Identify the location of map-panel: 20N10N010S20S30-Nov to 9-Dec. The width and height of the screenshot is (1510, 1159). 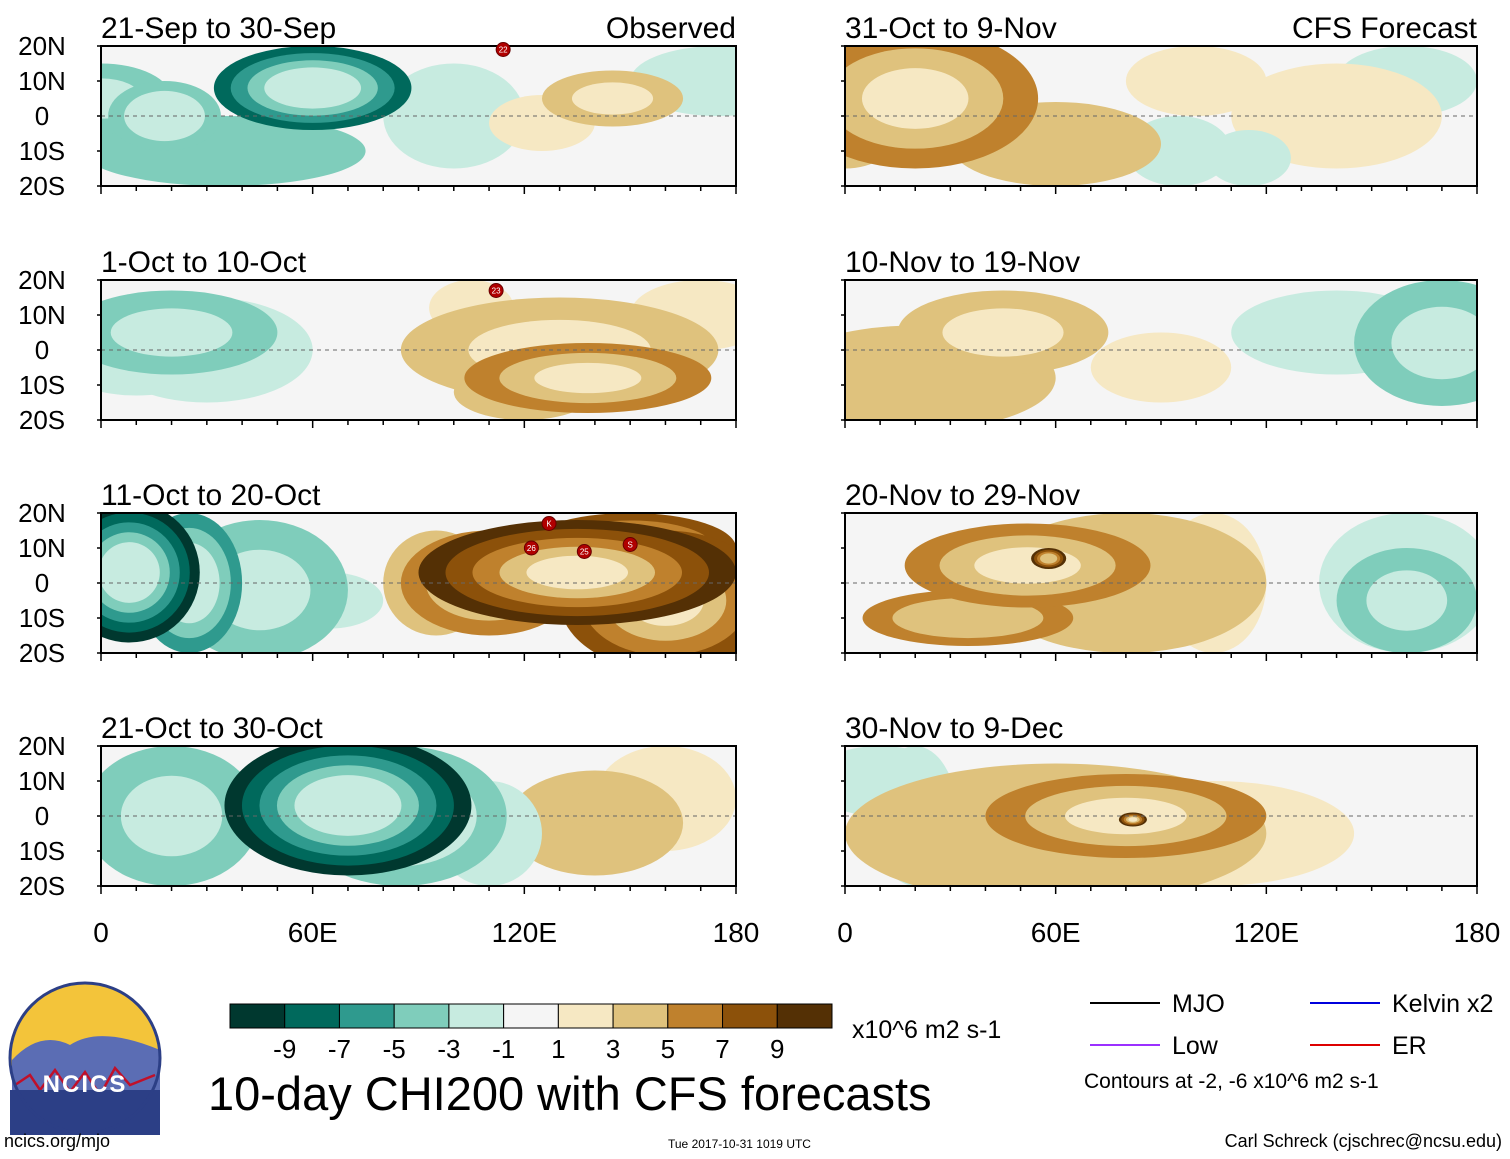
(1159, 803).